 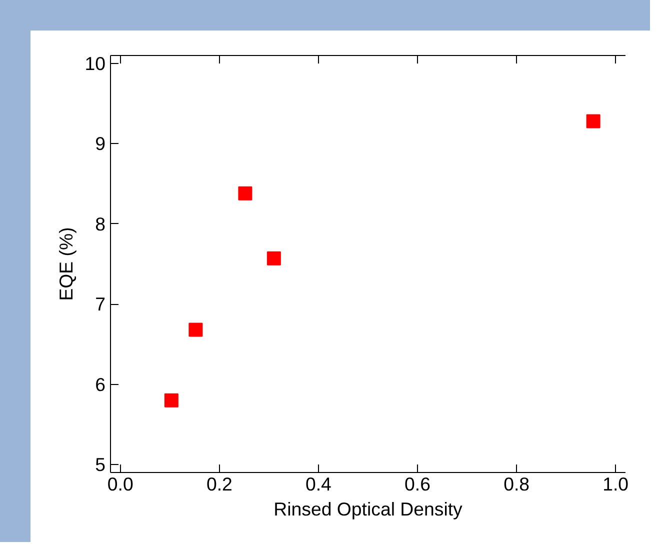 I want to click on x-tick-label: 1.0, so click(x=615, y=484).